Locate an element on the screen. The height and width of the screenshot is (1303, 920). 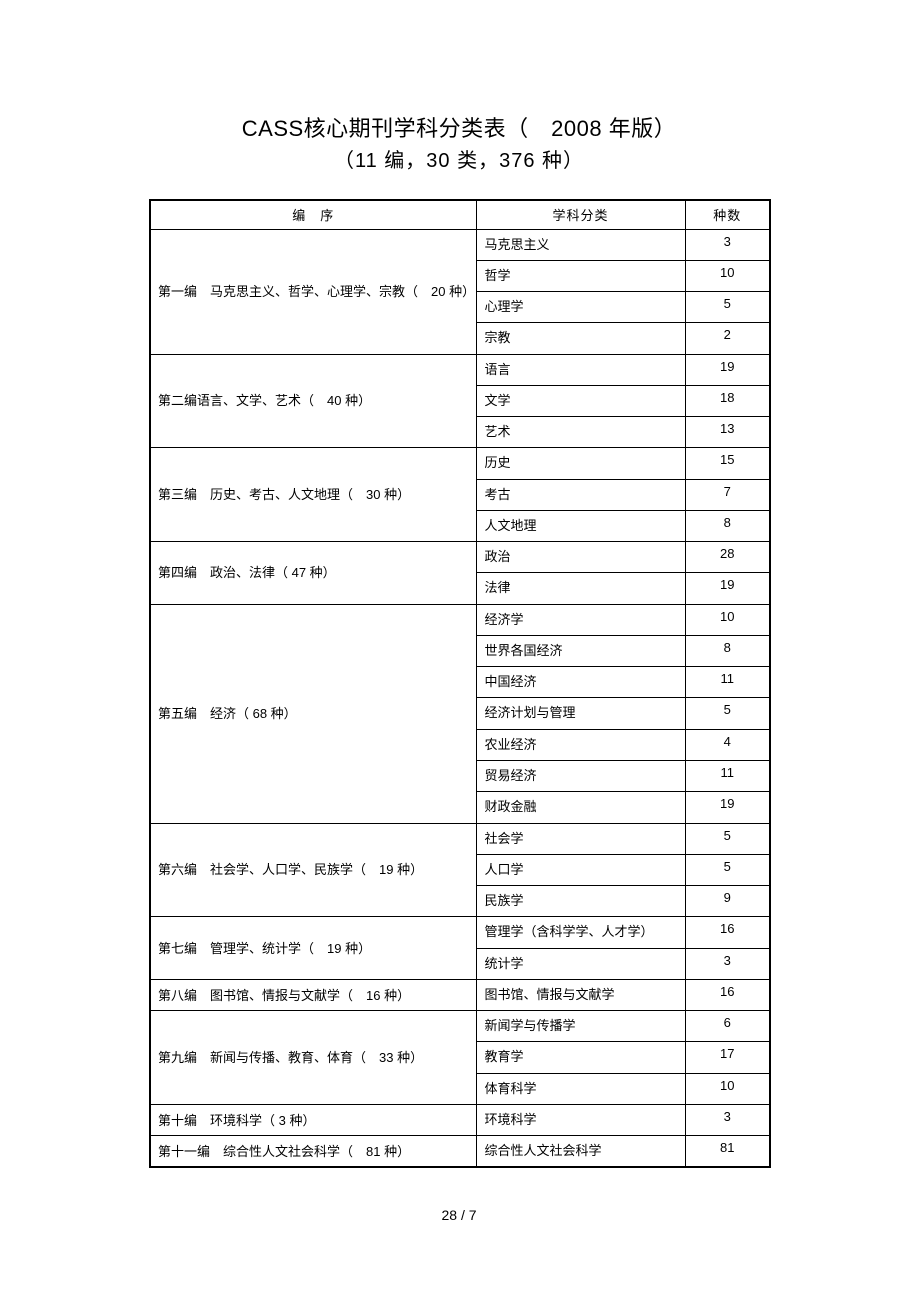
table-row: 民族学 9 is located at coordinates (460, 901).